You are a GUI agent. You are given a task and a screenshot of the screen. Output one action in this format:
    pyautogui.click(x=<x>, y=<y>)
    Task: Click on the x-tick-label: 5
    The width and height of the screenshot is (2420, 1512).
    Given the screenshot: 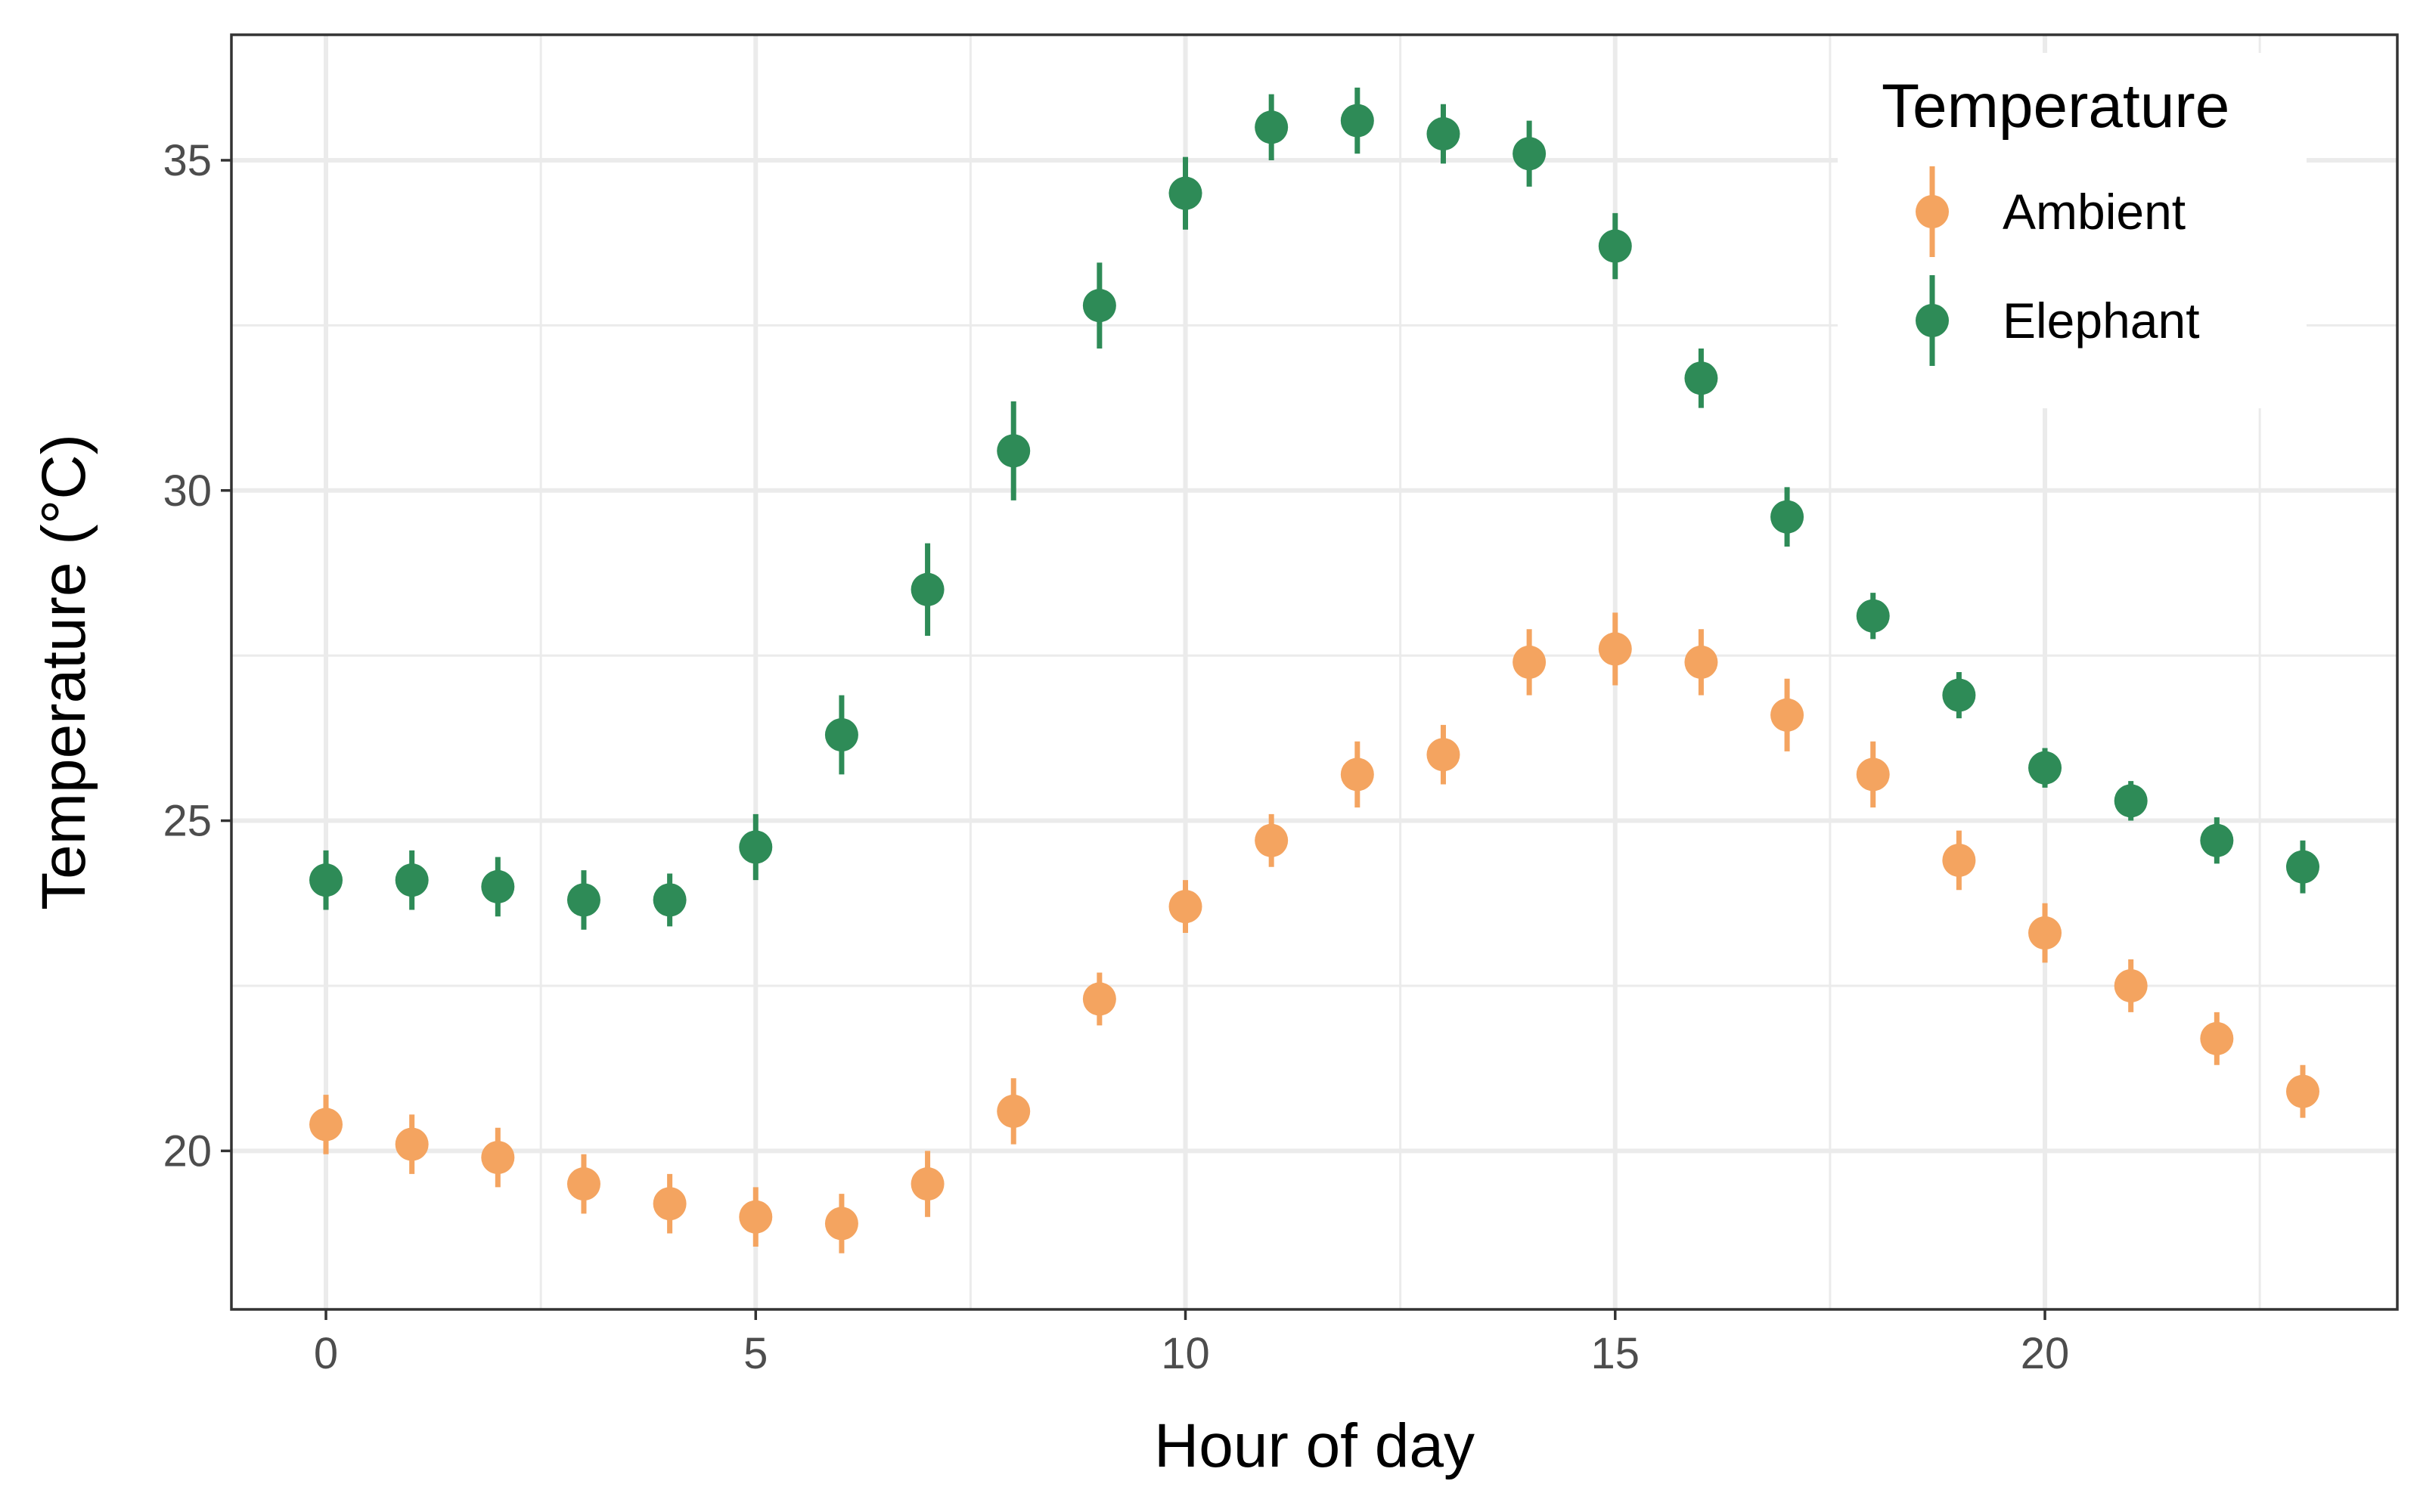 What is the action you would take?
    pyautogui.click(x=755, y=1353)
    